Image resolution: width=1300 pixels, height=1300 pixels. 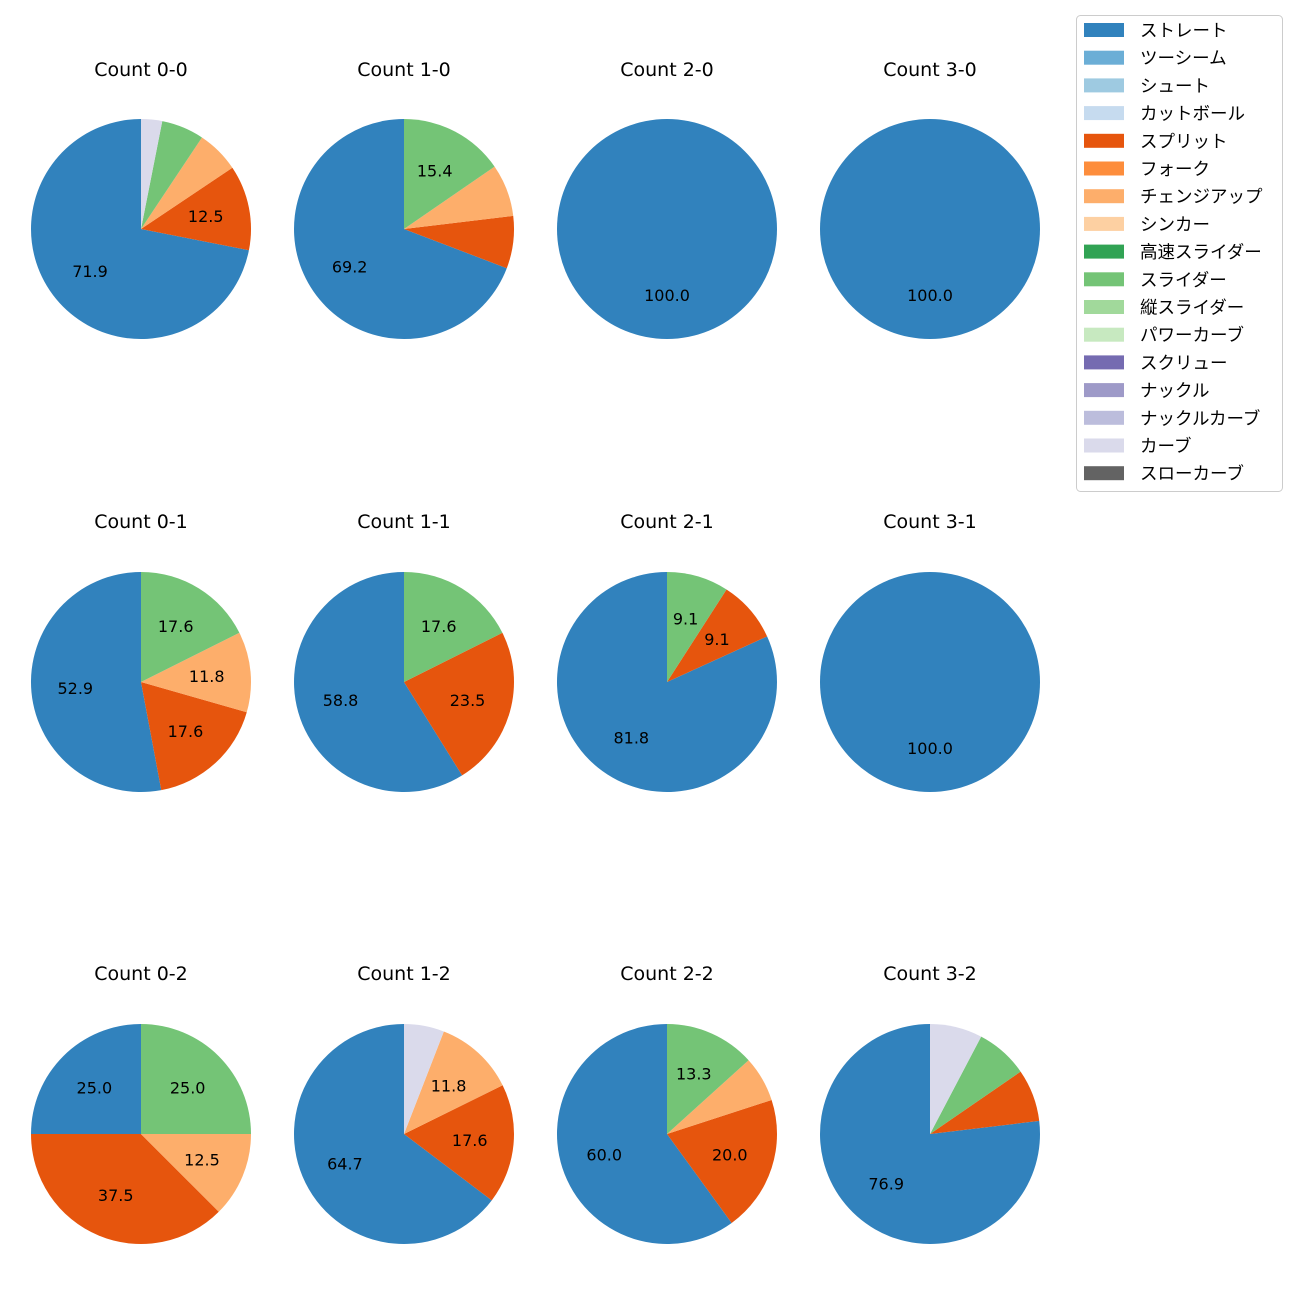 What do you see at coordinates (694, 1074) in the screenshot?
I see `pie-data-label: 13.3` at bounding box center [694, 1074].